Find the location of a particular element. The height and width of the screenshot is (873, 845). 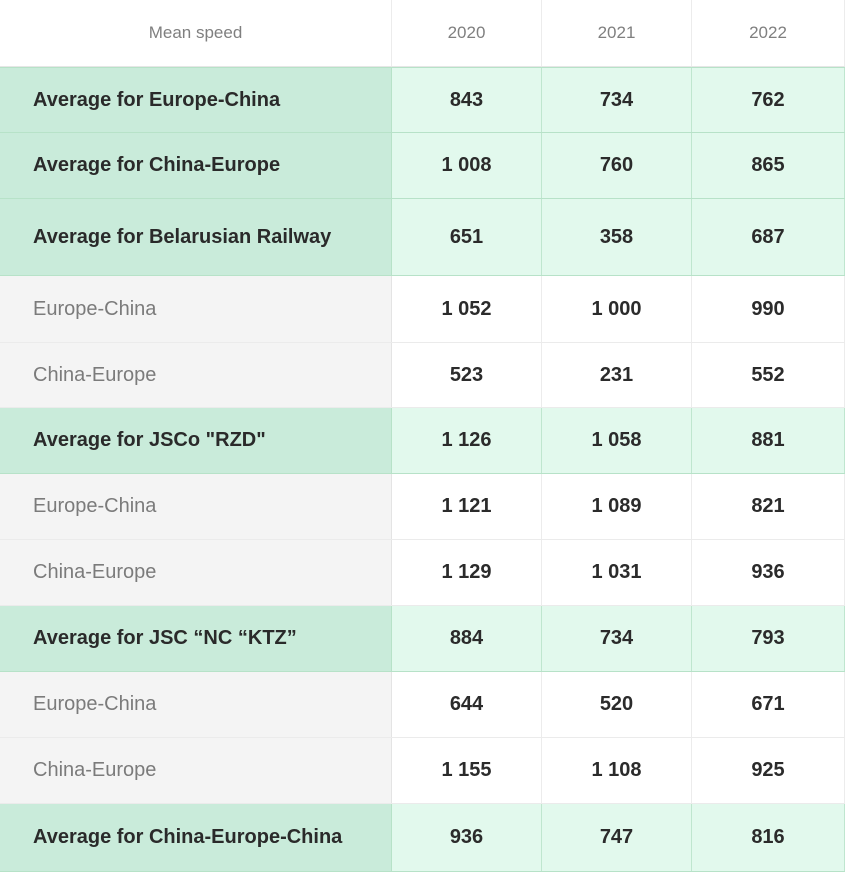

table-row: China-Europe 1 129 1 031 936 is located at coordinates (422, 573).